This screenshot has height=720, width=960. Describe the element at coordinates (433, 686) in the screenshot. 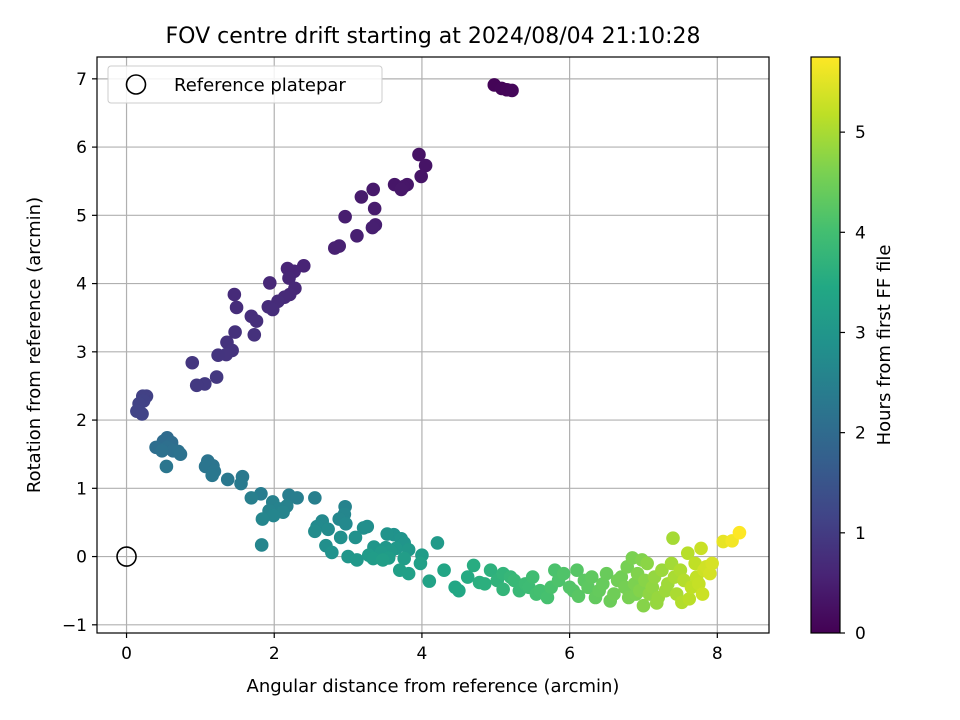

I see `x-axis-label: Angular distance from reference (arcmin)` at that location.